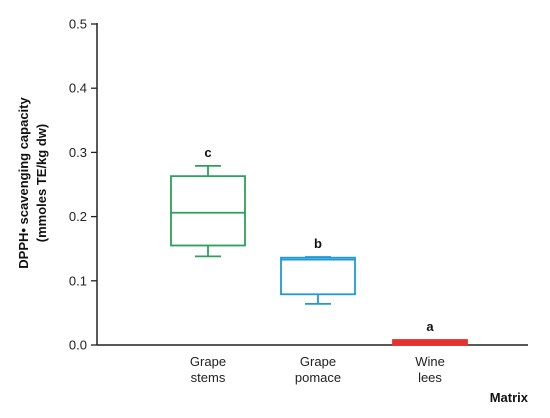 This screenshot has width=550, height=418. I want to click on significance-letter: a, so click(430, 326).